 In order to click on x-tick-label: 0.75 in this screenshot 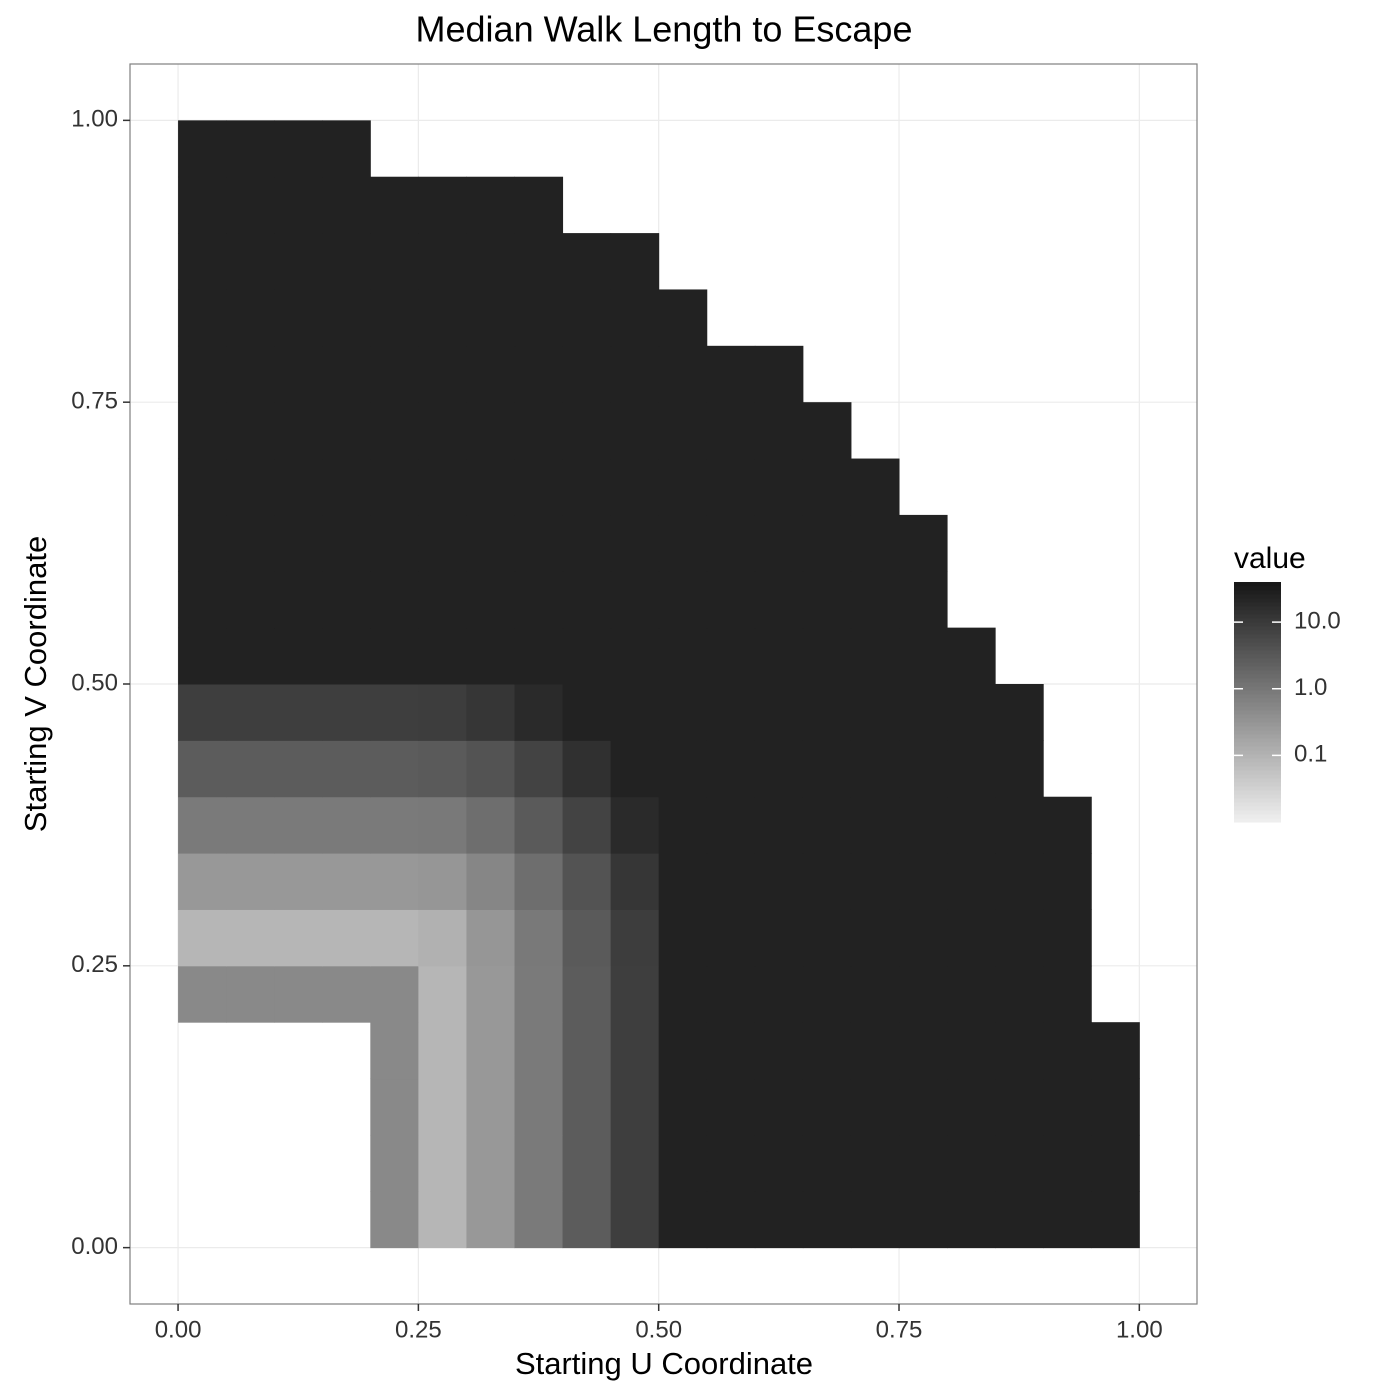, I will do `click(899, 1329)`.